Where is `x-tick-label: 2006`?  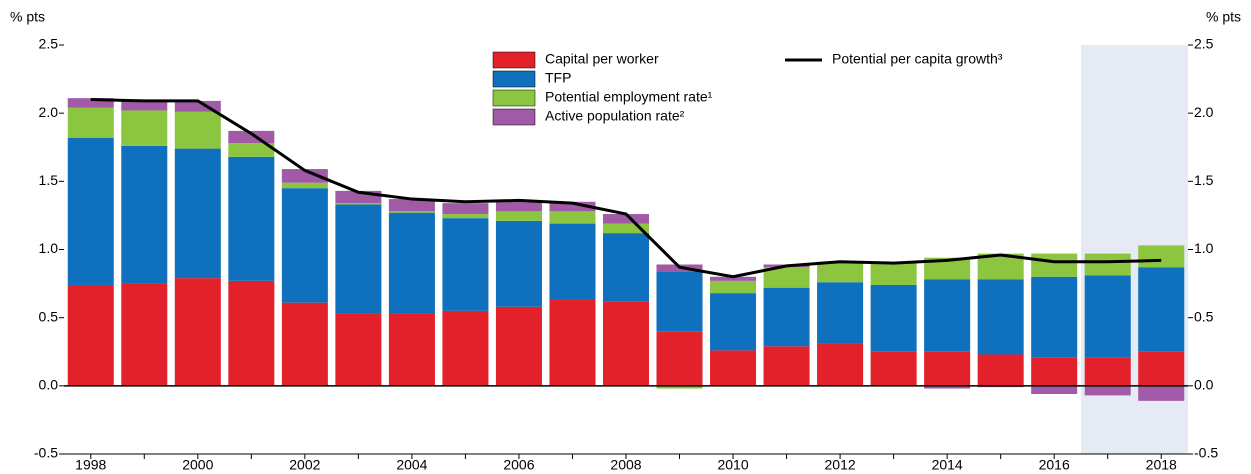 x-tick-label: 2006 is located at coordinates (518, 465).